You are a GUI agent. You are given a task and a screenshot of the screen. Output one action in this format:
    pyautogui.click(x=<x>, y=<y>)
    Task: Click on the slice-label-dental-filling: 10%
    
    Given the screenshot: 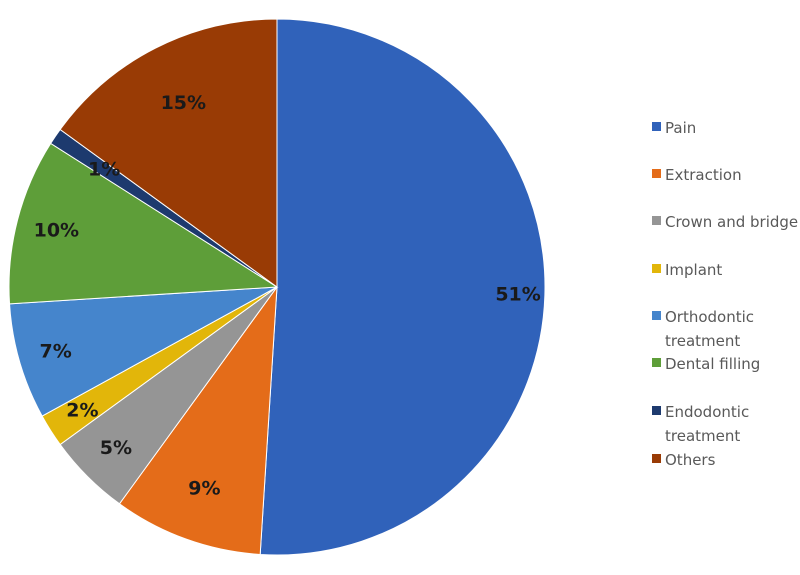 What is the action you would take?
    pyautogui.click(x=56, y=230)
    